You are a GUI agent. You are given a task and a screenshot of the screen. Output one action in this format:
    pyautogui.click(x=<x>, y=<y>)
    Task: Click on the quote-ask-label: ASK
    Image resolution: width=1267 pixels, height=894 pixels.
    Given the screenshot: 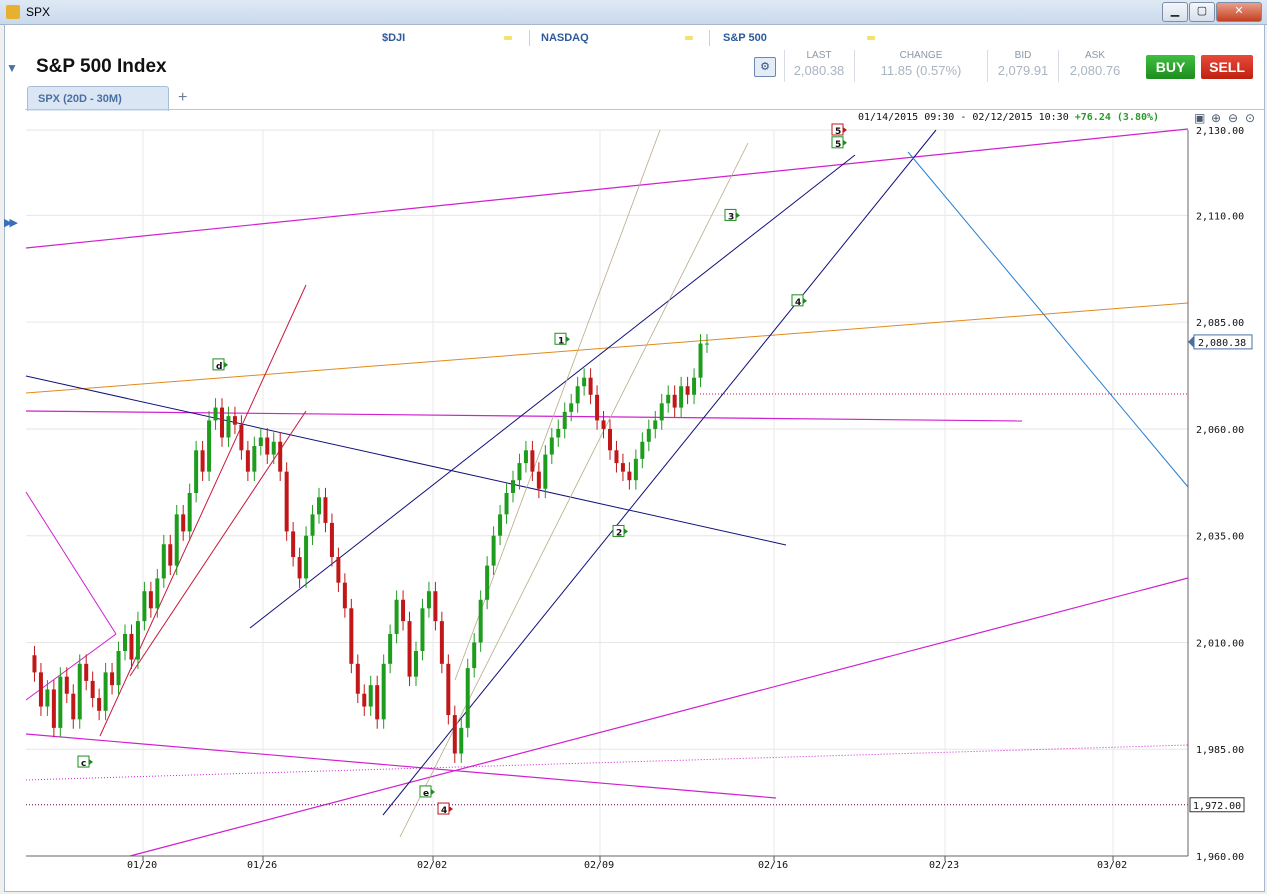 What is the action you would take?
    pyautogui.click(x=1094, y=55)
    